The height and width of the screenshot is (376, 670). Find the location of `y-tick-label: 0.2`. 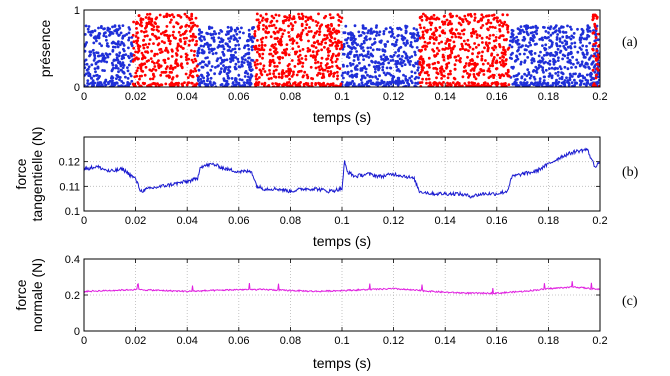

y-tick-label: 0.2 is located at coordinates (72, 296).